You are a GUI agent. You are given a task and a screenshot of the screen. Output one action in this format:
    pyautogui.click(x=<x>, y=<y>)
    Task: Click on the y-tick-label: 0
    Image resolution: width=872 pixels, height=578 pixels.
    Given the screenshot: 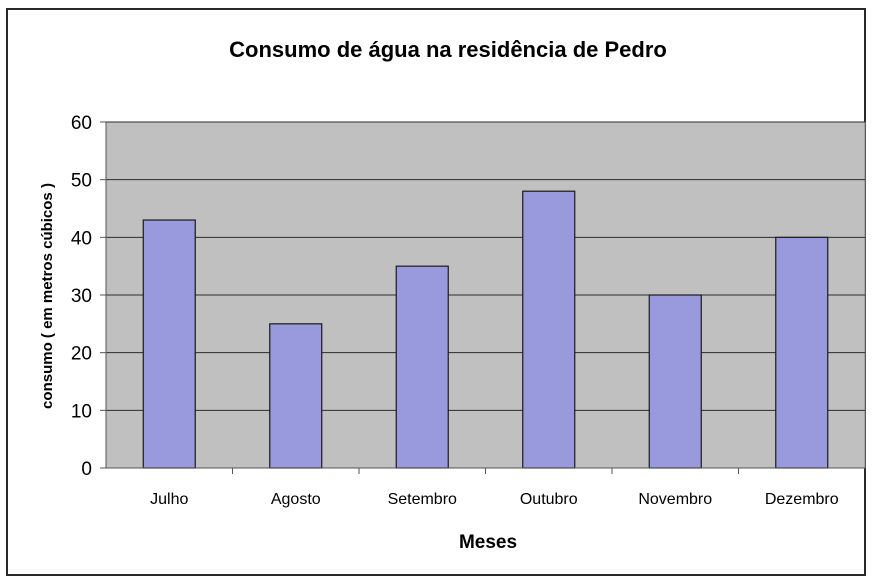 What is the action you would take?
    pyautogui.click(x=86, y=469)
    